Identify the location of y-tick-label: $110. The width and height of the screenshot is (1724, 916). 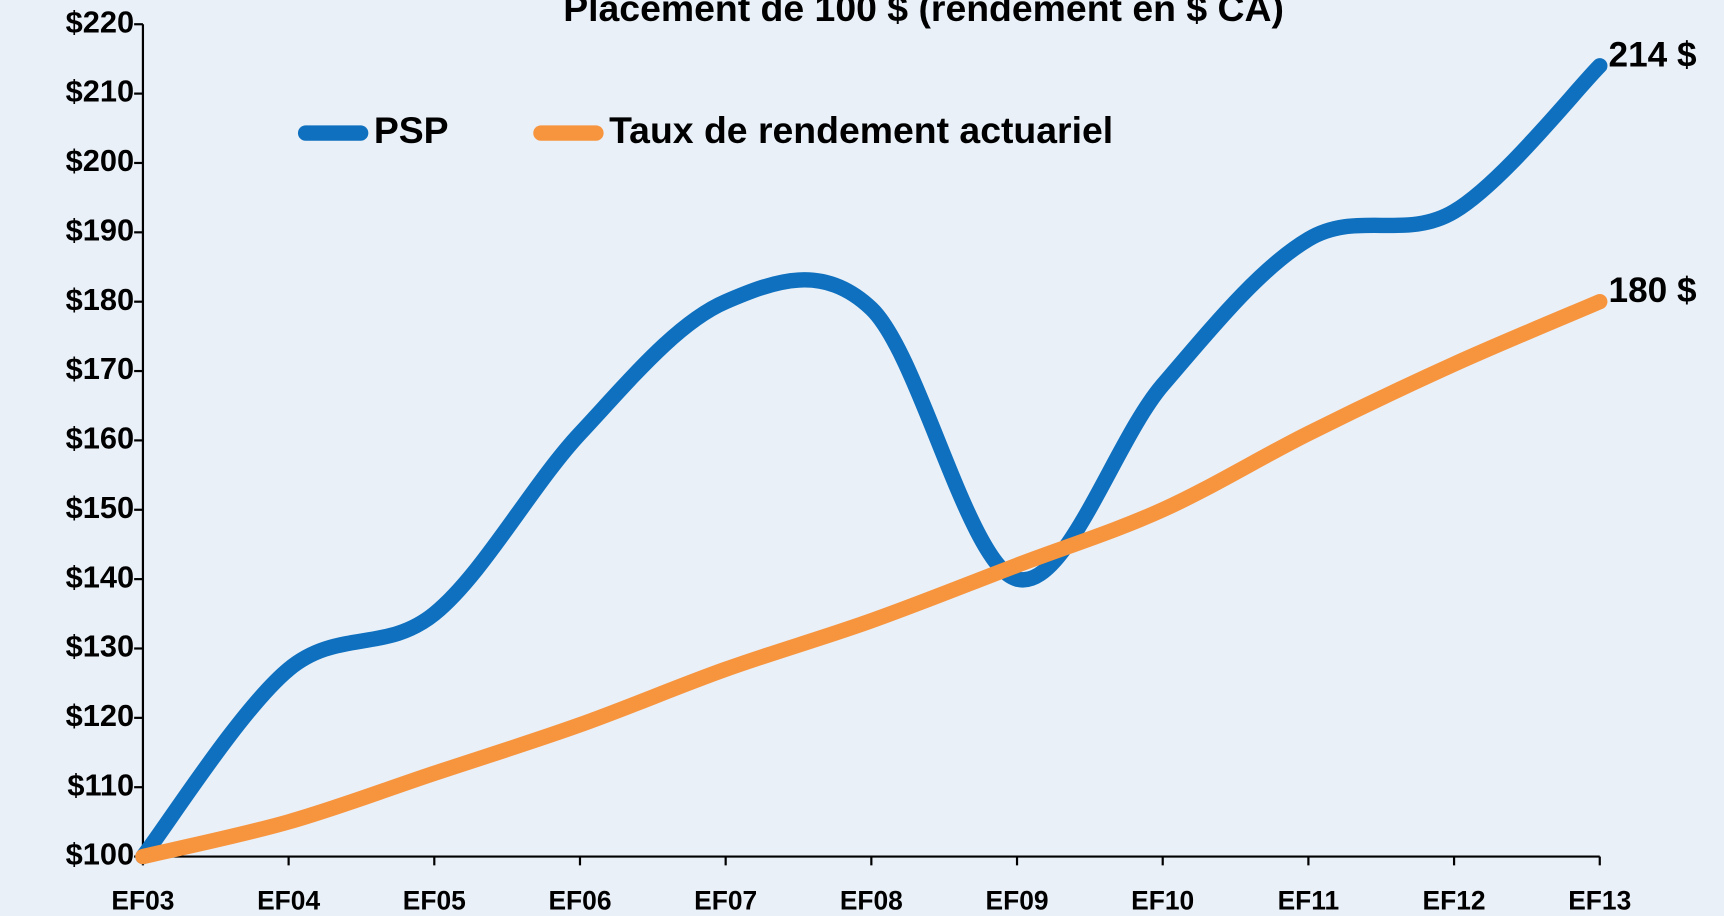
(100, 784).